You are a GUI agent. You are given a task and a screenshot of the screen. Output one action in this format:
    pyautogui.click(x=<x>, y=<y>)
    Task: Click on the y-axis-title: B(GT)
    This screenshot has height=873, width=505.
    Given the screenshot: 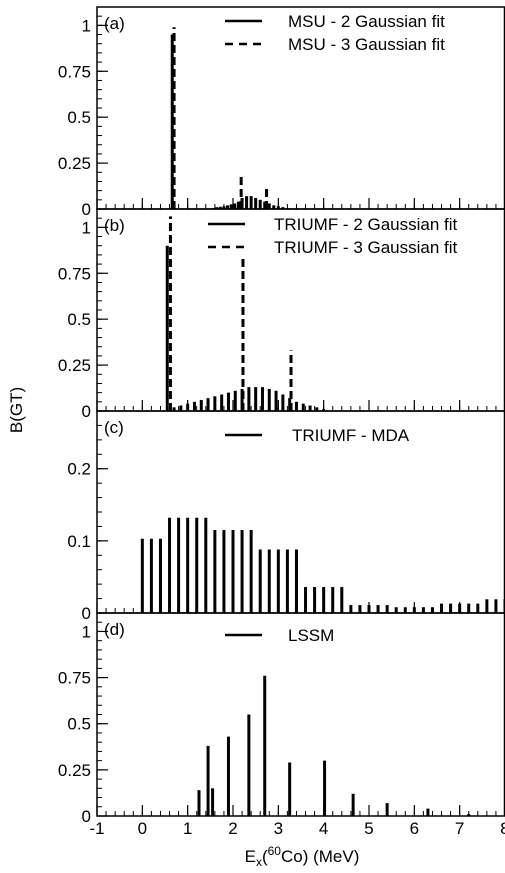 What is the action you would take?
    pyautogui.click(x=16, y=410)
    